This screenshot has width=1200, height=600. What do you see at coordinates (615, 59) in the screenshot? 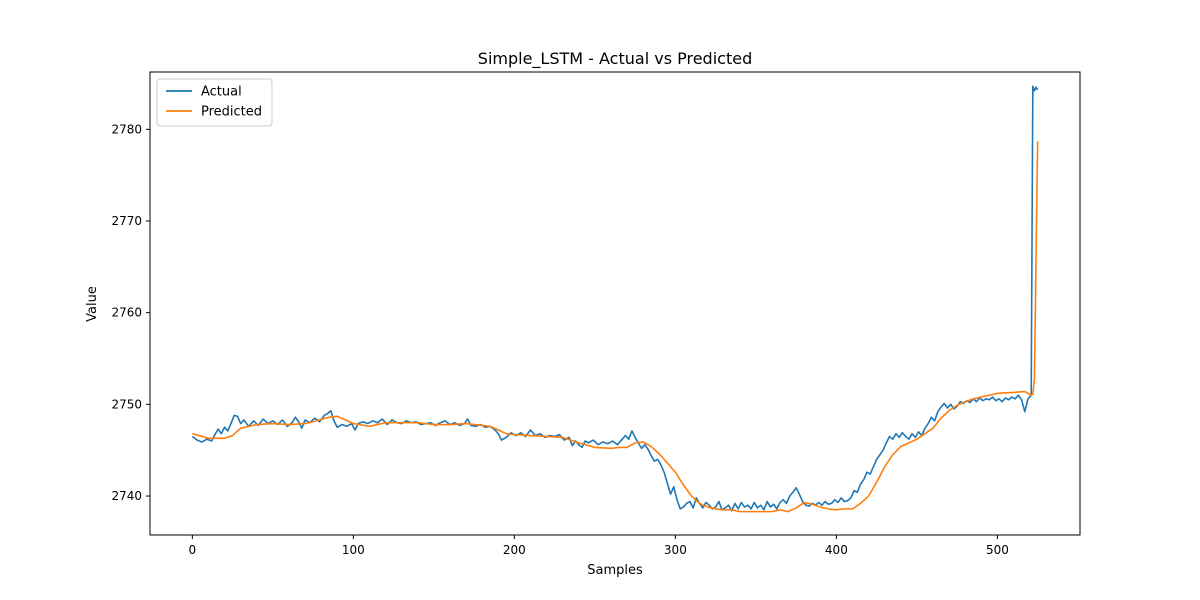
I see `chart-title: Simple_LSTM - Actual vs Predicted` at bounding box center [615, 59].